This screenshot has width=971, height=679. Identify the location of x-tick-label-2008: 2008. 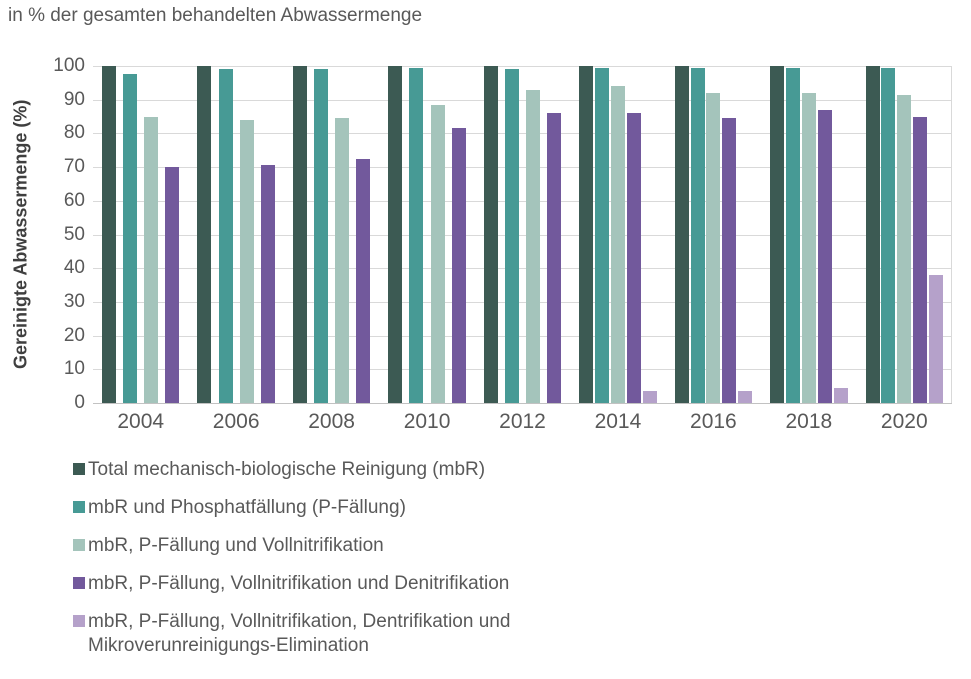
(331, 421).